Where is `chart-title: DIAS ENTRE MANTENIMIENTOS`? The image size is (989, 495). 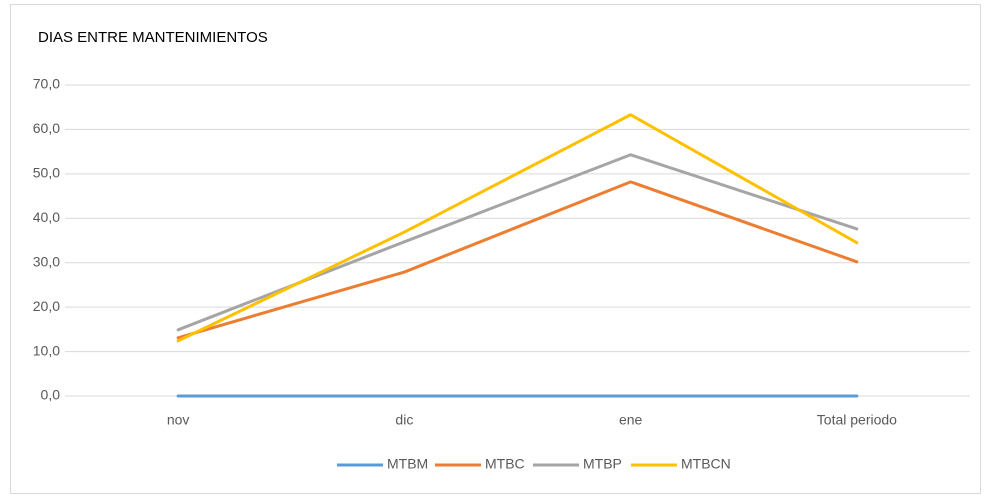 chart-title: DIAS ENTRE MANTENIMIENTOS is located at coordinates (153, 37).